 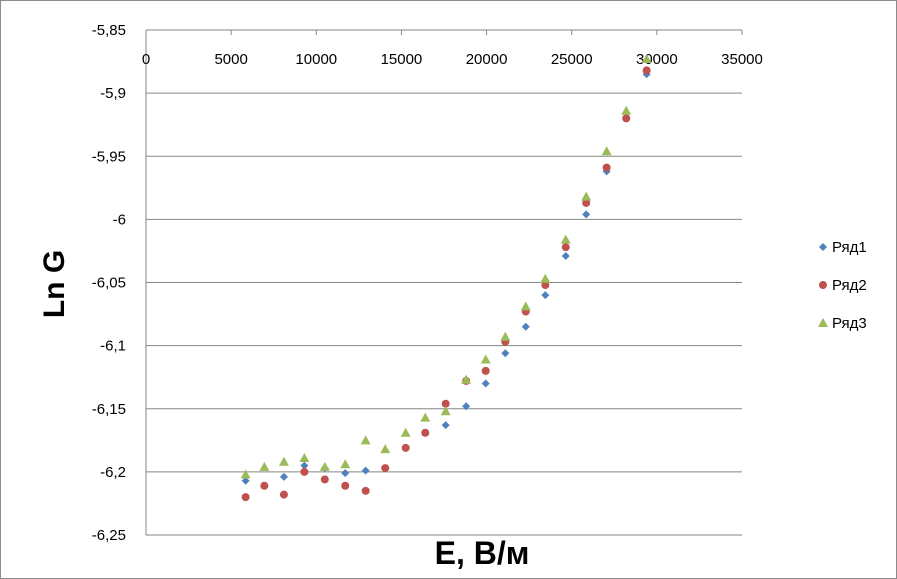 What do you see at coordinates (109, 409) in the screenshot?
I see `y-tick-label: -6,15` at bounding box center [109, 409].